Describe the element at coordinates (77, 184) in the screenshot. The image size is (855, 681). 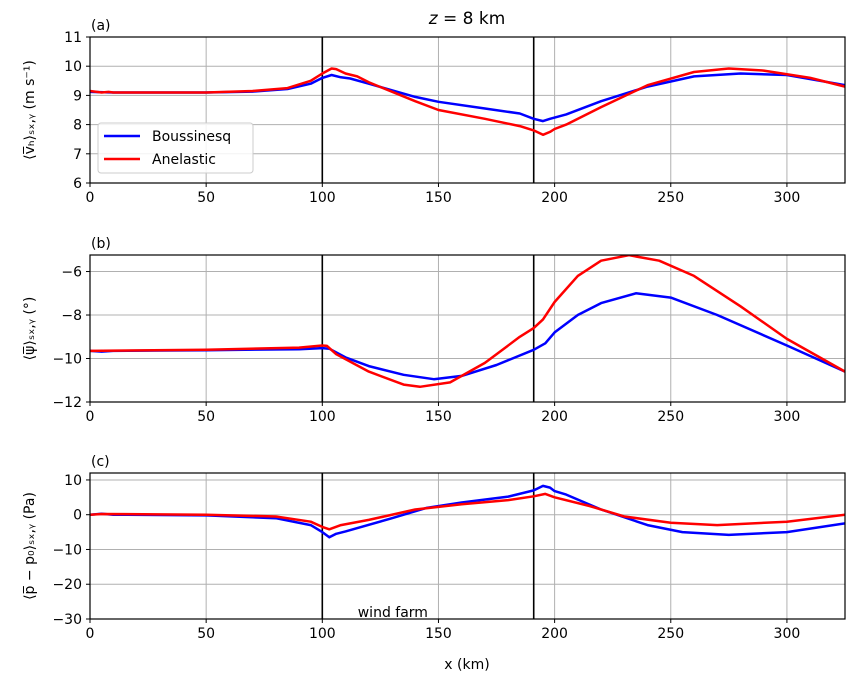
I see `y-tick-label: 6` at that location.